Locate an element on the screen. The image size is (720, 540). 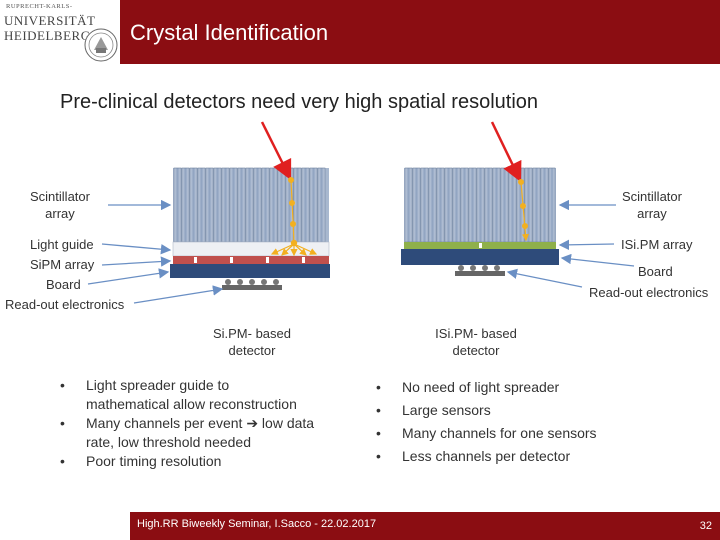
logo-text-line3: HEIDELBERG is located at coordinates (47, 35).